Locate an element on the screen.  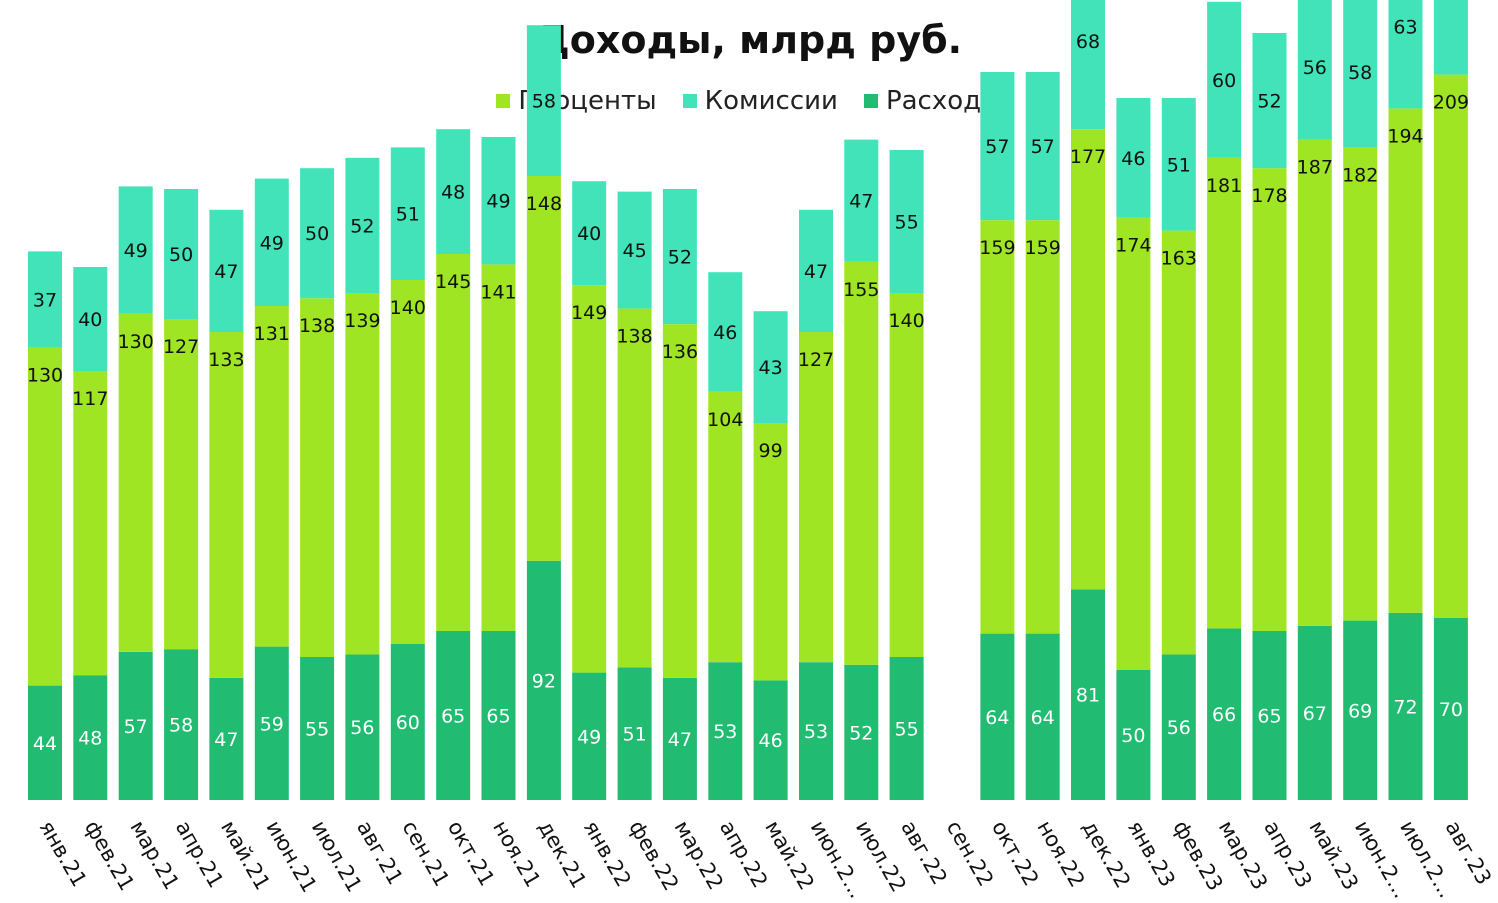
data-label-commission-1: 40 is located at coordinates (90, 320).